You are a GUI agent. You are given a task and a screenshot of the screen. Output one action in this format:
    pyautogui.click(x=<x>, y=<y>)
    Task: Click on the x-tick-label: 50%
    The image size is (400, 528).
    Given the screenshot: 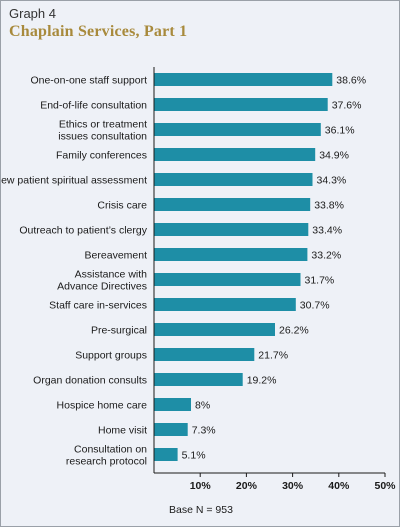 What is the action you would take?
    pyautogui.click(x=385, y=486)
    